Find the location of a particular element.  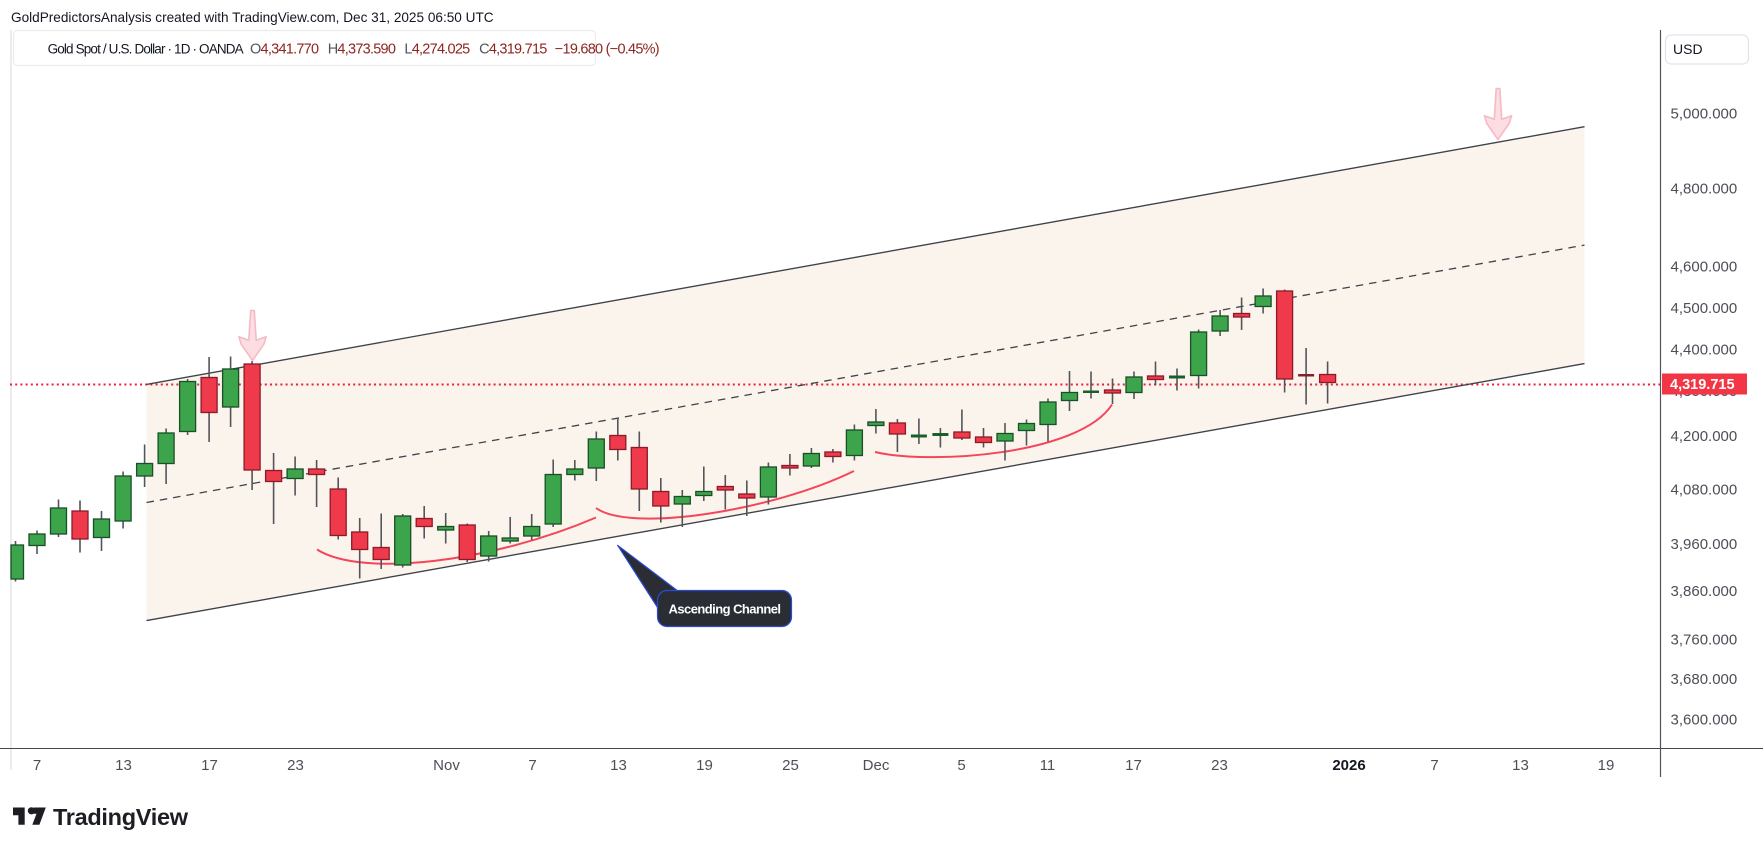

svg-text: Dec is located at coordinates (876, 765).